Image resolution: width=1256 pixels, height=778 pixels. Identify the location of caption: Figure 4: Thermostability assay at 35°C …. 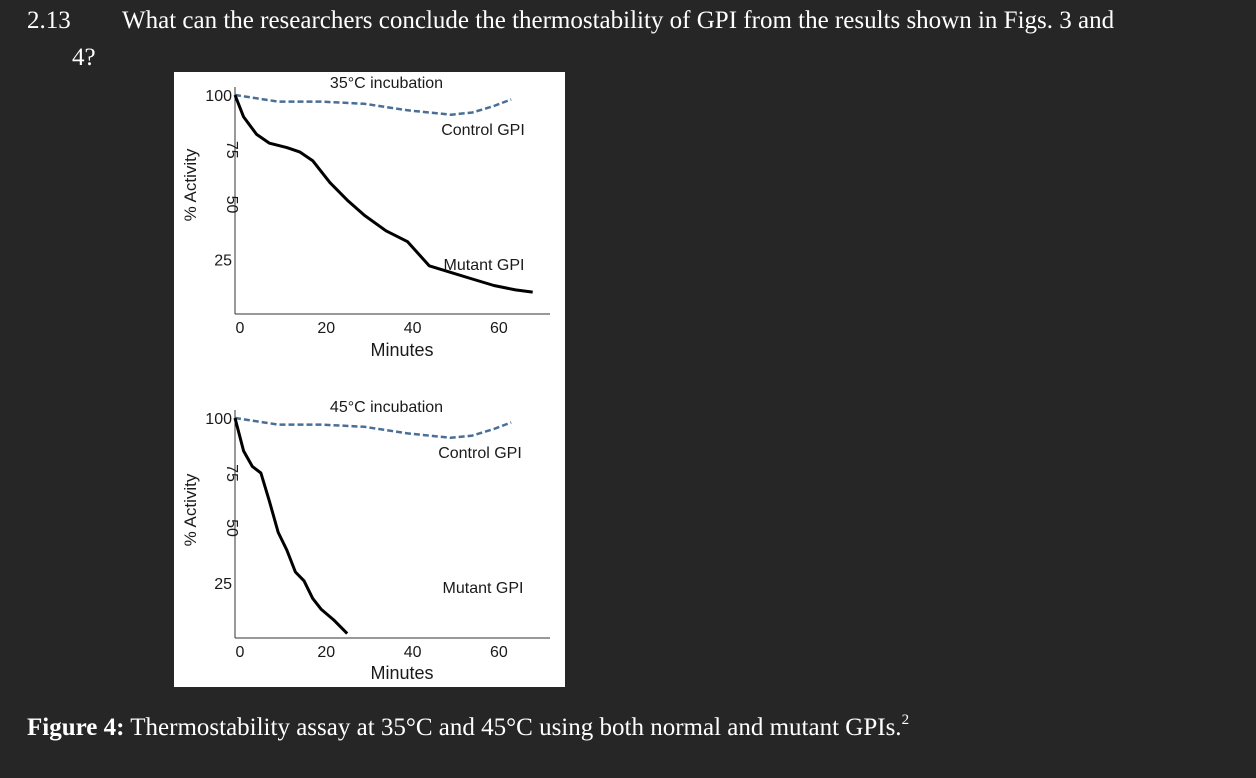
(468, 726).